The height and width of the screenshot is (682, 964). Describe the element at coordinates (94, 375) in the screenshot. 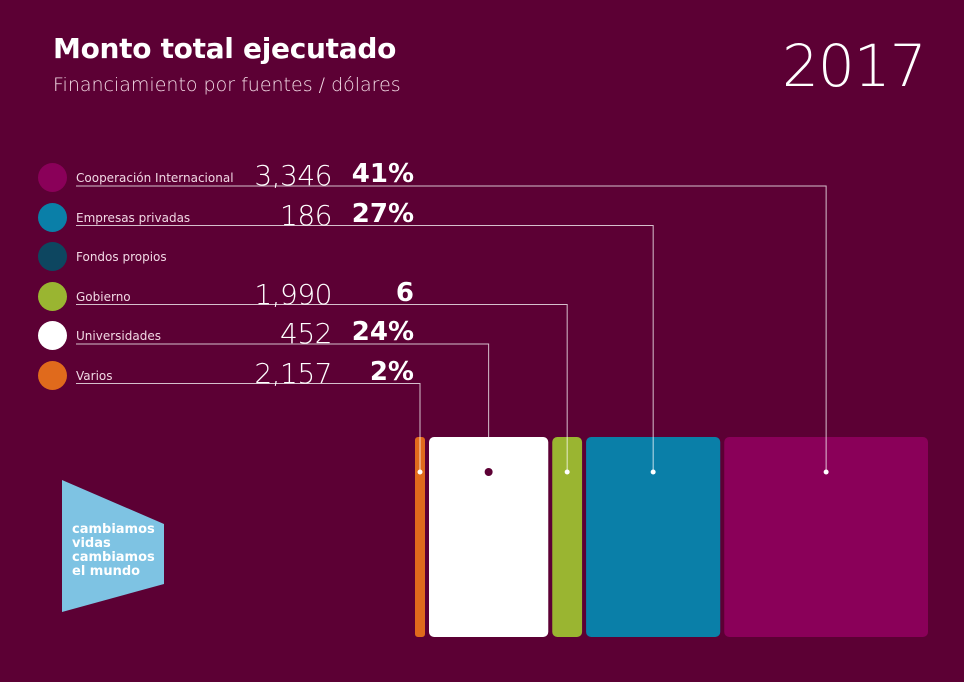

I see `legend-label: Varios` at that location.